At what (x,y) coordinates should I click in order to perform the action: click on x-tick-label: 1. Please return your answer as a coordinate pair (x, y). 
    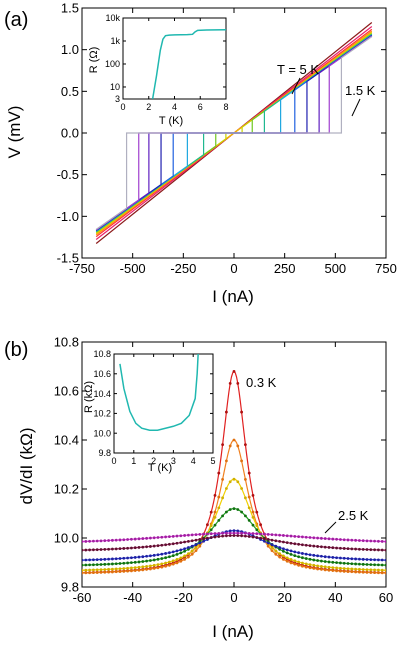
    Looking at the image, I should click on (133, 461).